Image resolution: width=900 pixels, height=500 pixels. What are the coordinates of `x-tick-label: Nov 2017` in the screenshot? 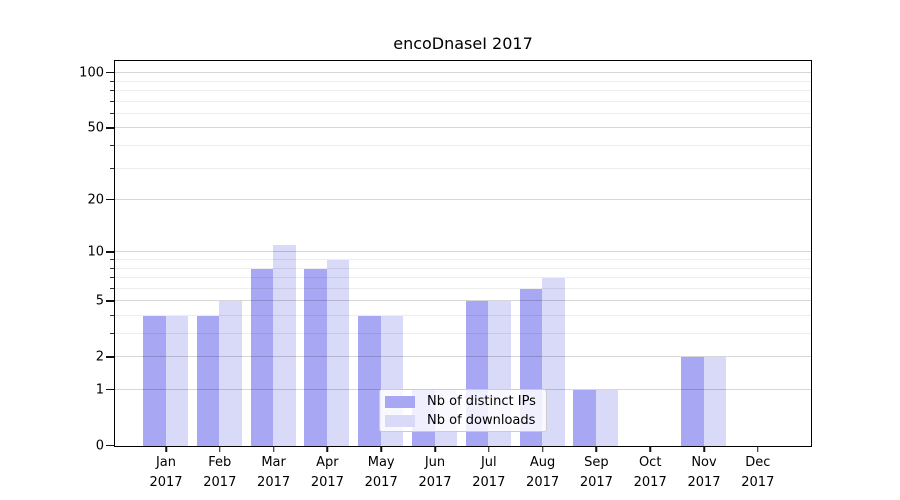 It's located at (704, 472).